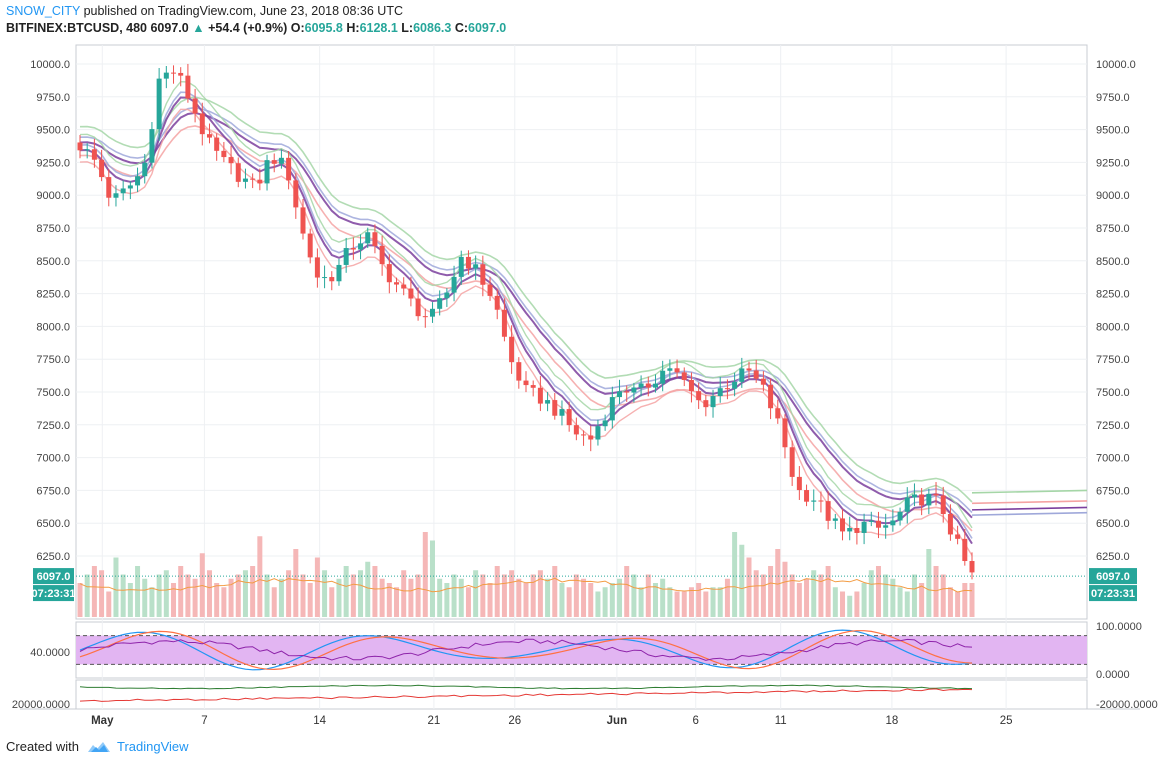 This screenshot has width=1165, height=766. I want to click on band-projection, so click(1029, 513).